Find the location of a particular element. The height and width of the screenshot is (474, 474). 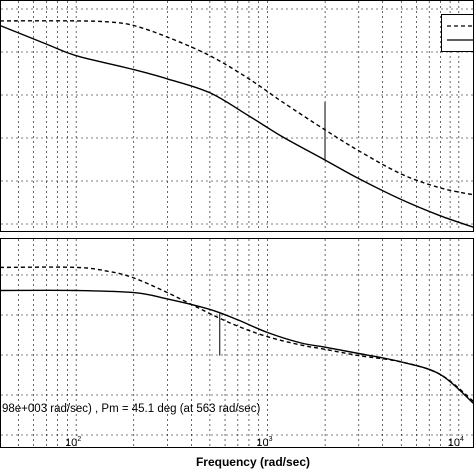

legend-box is located at coordinates (457, 33).